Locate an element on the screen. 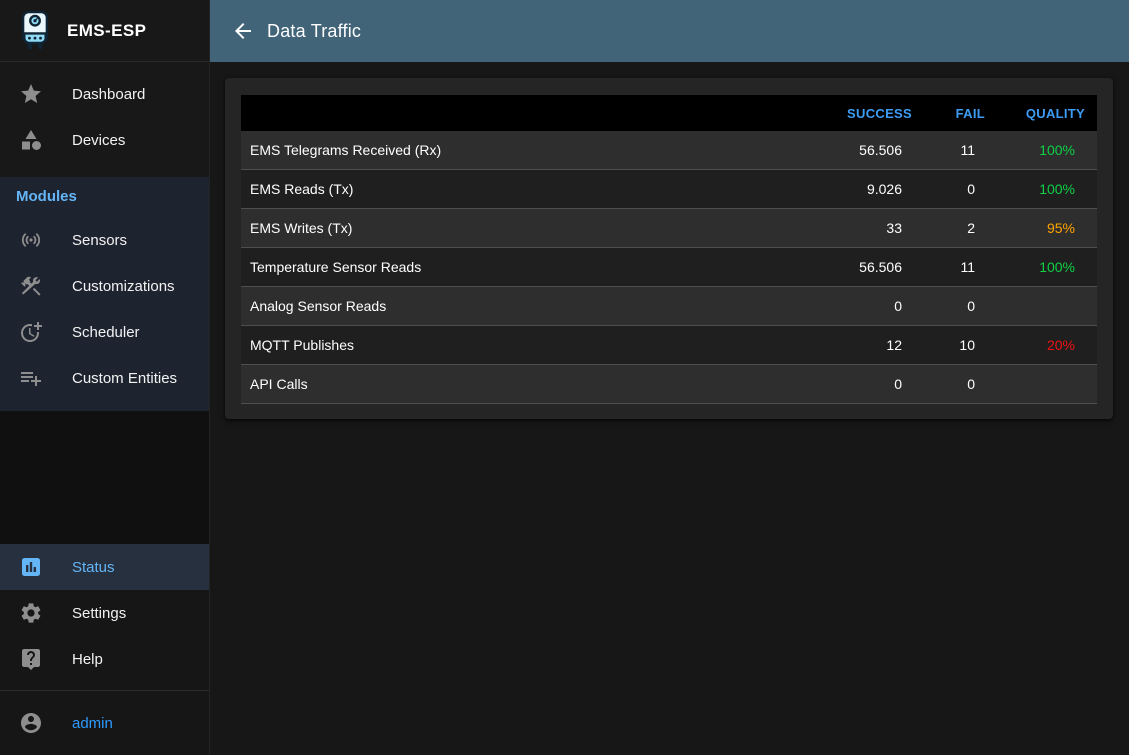  column-header-quality: QUALITY is located at coordinates (1055, 113).